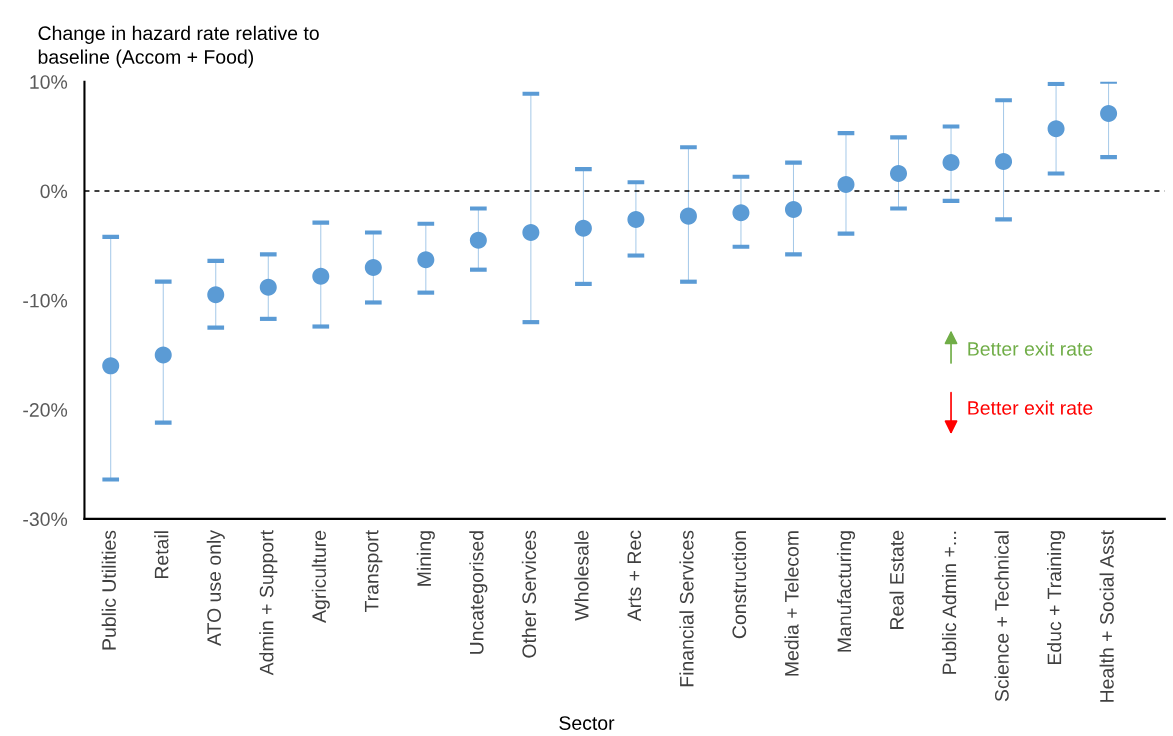  Describe the element at coordinates (178, 46) in the screenshot. I see `y-axis-title: Change in hazard rate relative to baseline (Accom + Food)` at that location.